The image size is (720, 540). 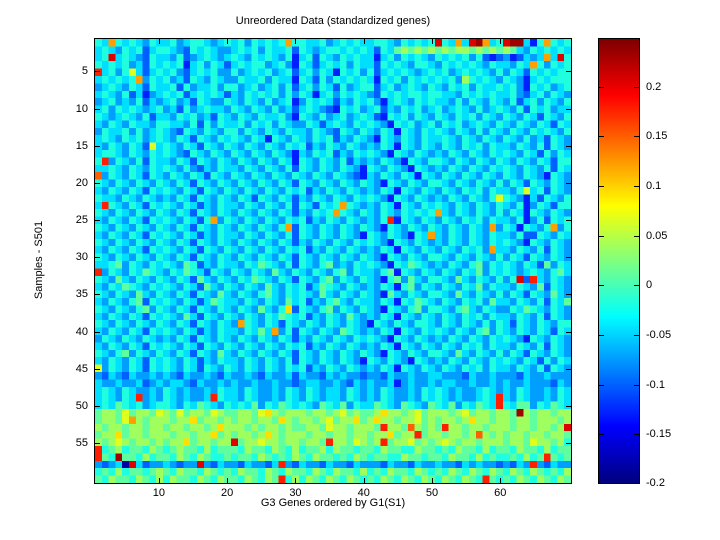 I want to click on x-tick-label: 60, so click(x=500, y=493).